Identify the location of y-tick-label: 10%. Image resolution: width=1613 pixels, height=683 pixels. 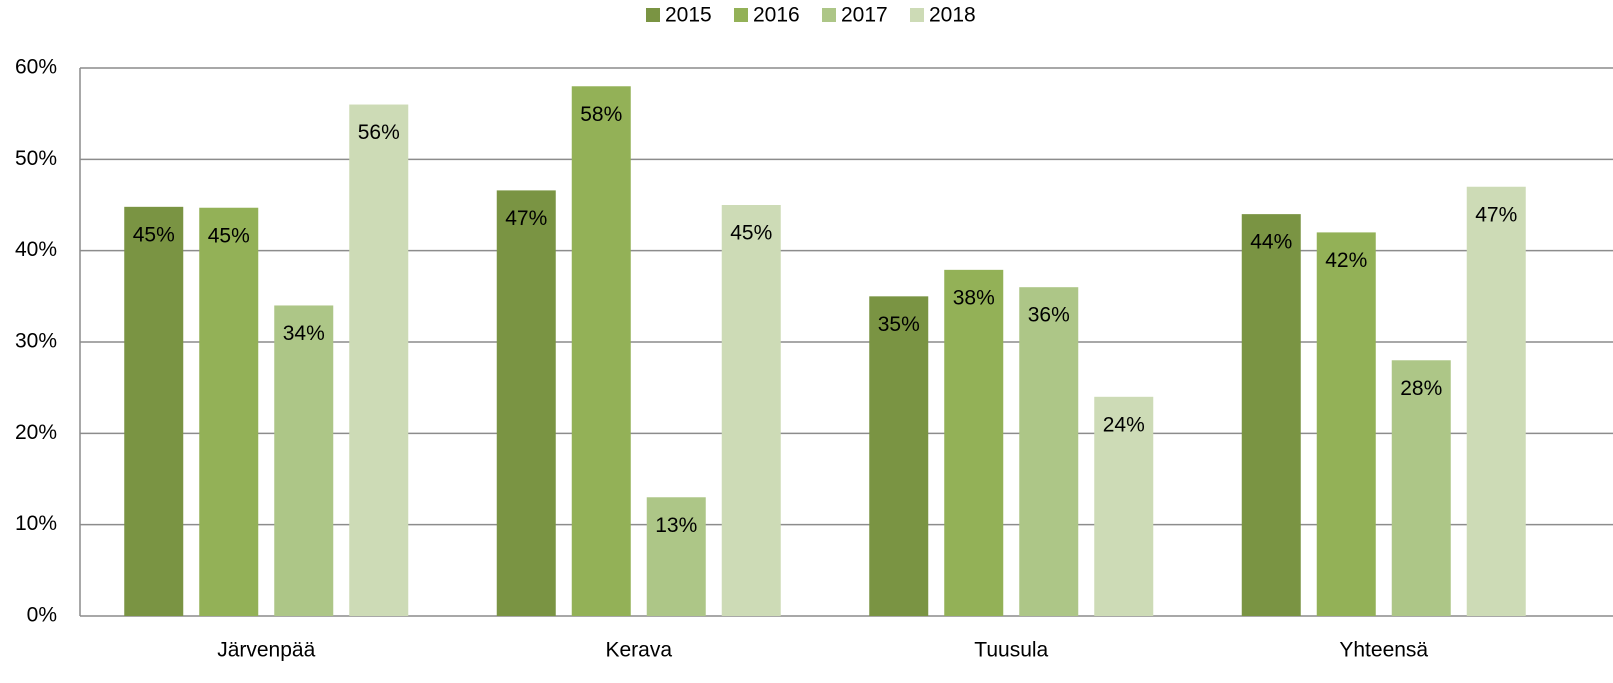
(36, 523).